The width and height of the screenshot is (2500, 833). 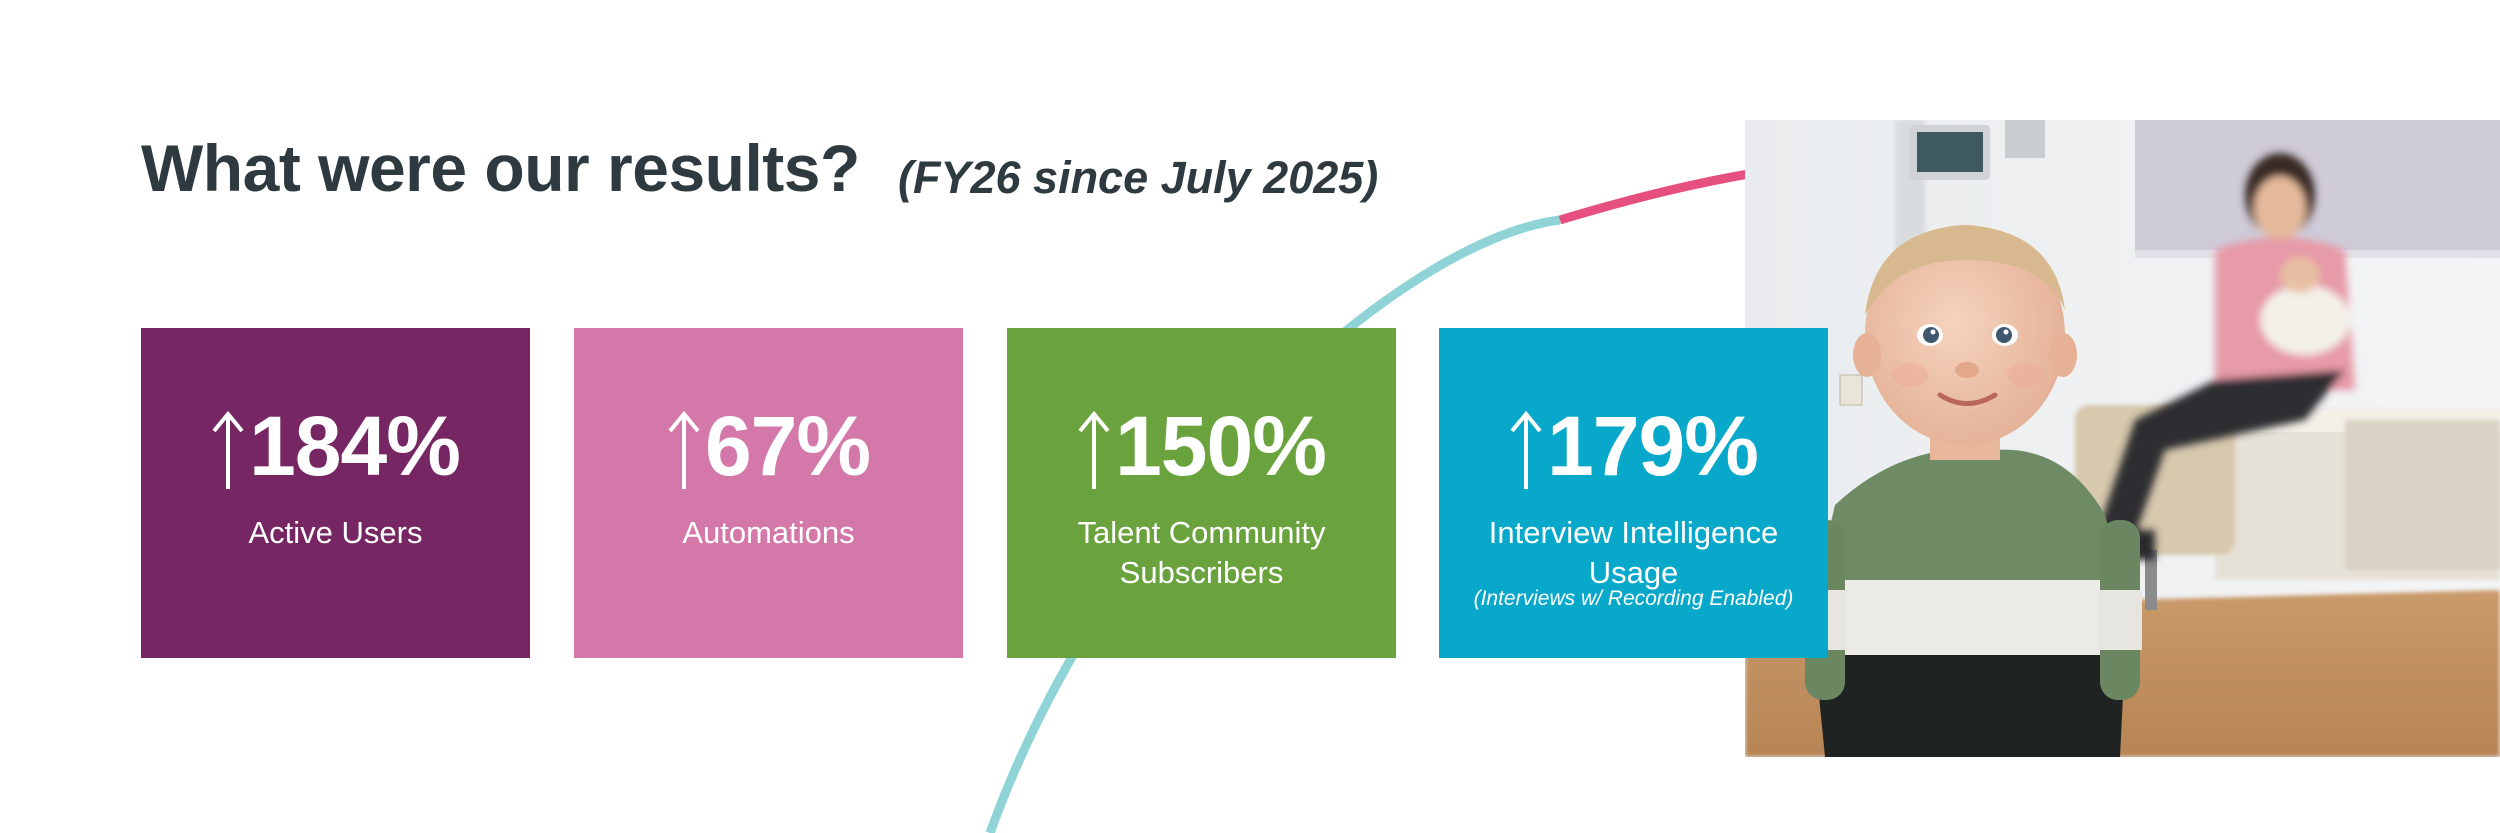 I want to click on stat-card-talent-community: 150% Talent Community Subscribers, so click(x=1201, y=493).